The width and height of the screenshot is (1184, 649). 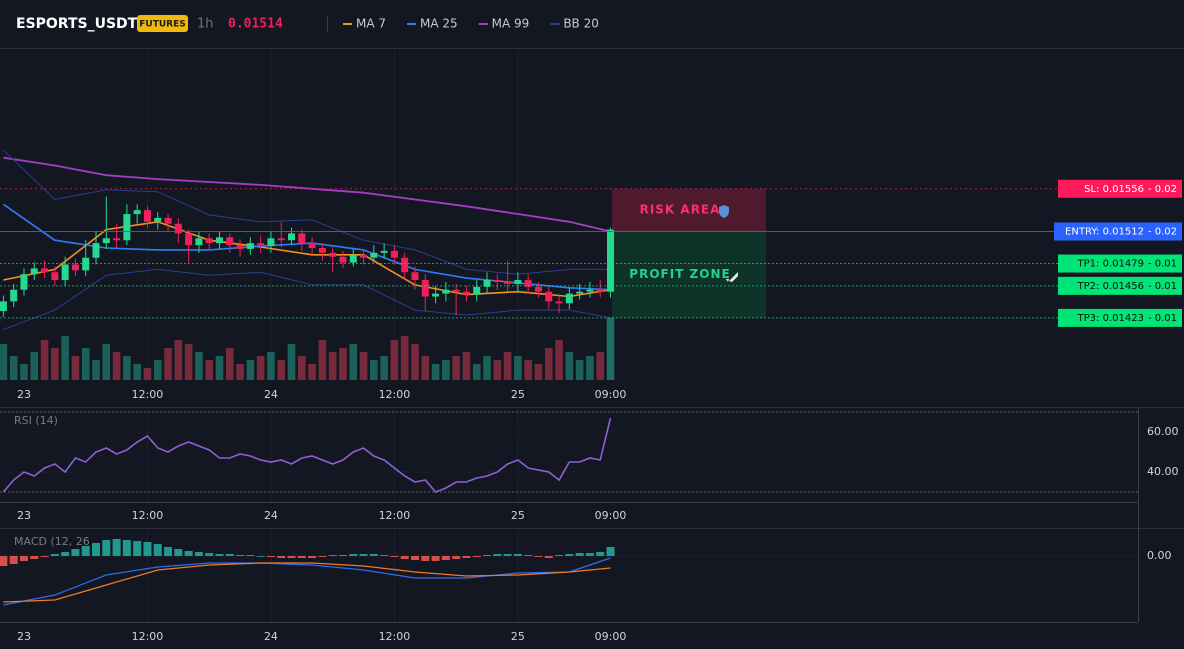 I want to click on zone-label: PROFIT ZONE, so click(x=679, y=274).